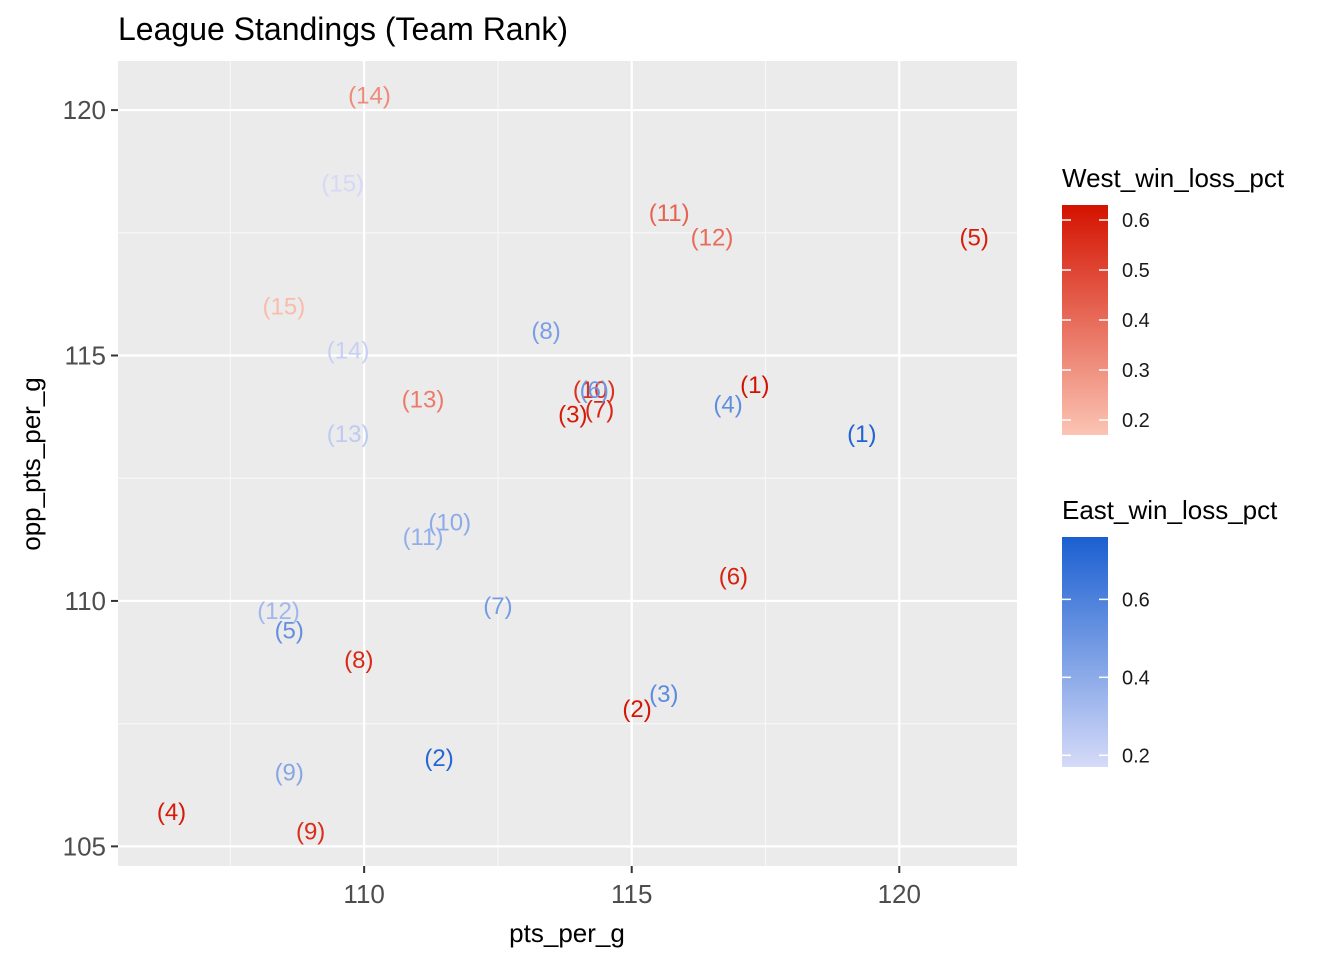 This screenshot has height=960, width=1344. I want to click on east-team-label: (14), so click(348, 351).